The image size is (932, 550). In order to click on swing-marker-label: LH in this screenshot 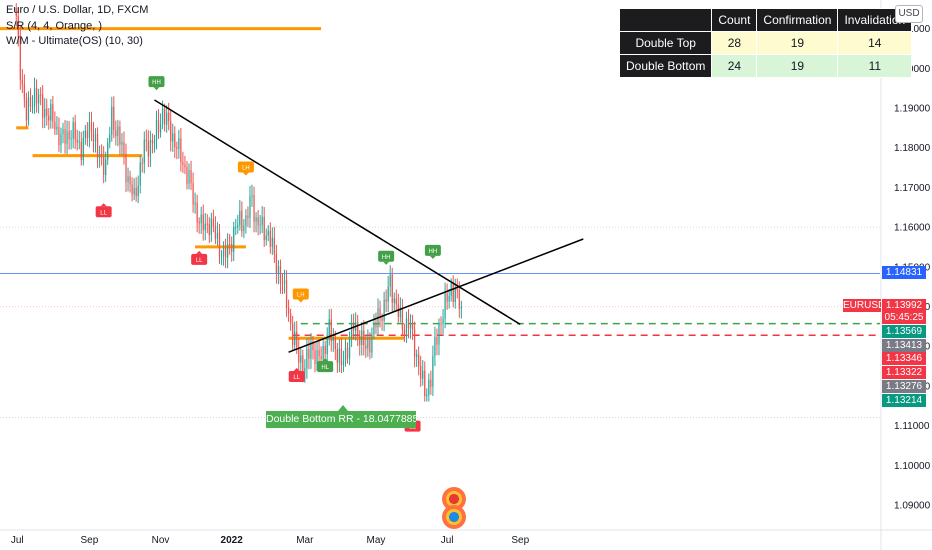, I will do `click(246, 168)`.